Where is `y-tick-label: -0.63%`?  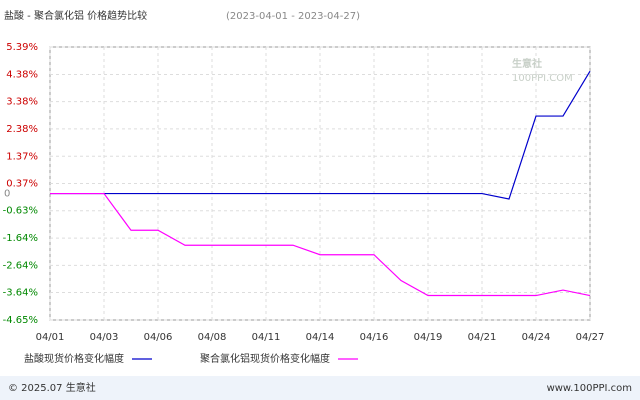 y-tick-label: -0.63% is located at coordinates (20, 211).